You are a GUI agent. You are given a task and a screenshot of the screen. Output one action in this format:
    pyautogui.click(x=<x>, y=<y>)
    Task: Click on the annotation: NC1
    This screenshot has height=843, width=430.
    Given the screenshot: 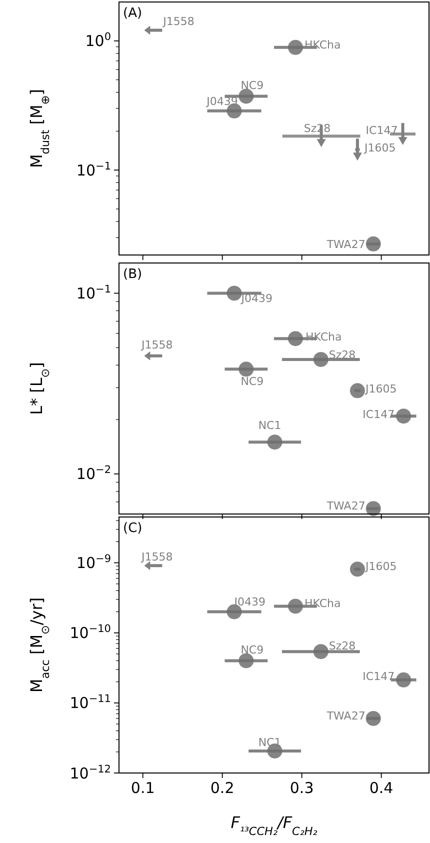 What is the action you would take?
    pyautogui.click(x=270, y=425)
    